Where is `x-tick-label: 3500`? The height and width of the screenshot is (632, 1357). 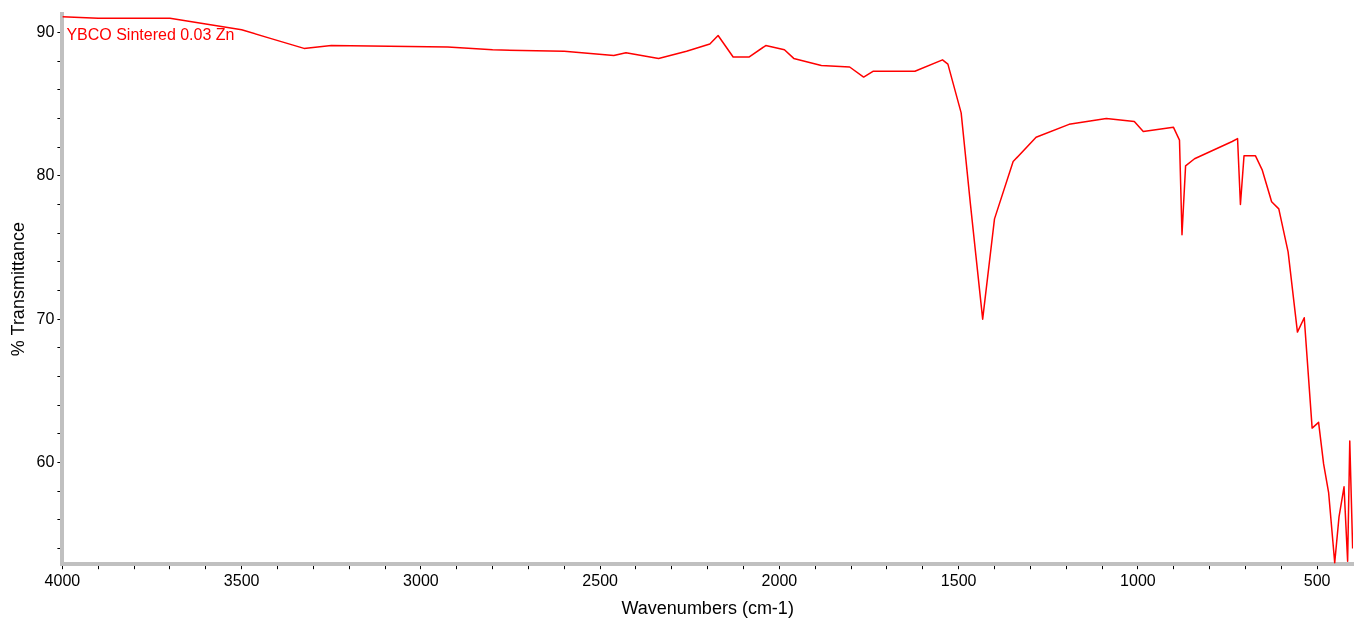
x-tick-label: 3500 is located at coordinates (241, 581).